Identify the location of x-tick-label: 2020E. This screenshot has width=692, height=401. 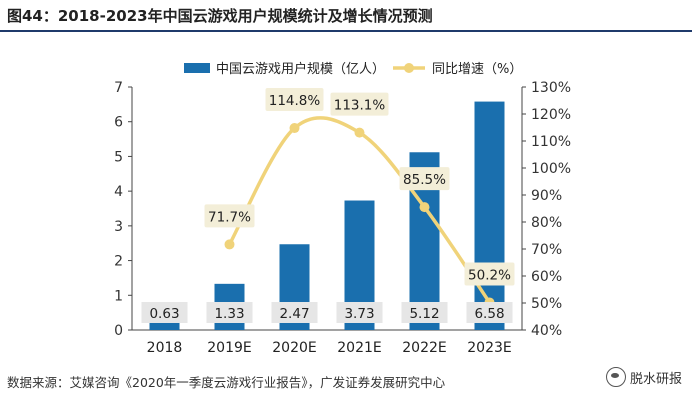
(294, 348).